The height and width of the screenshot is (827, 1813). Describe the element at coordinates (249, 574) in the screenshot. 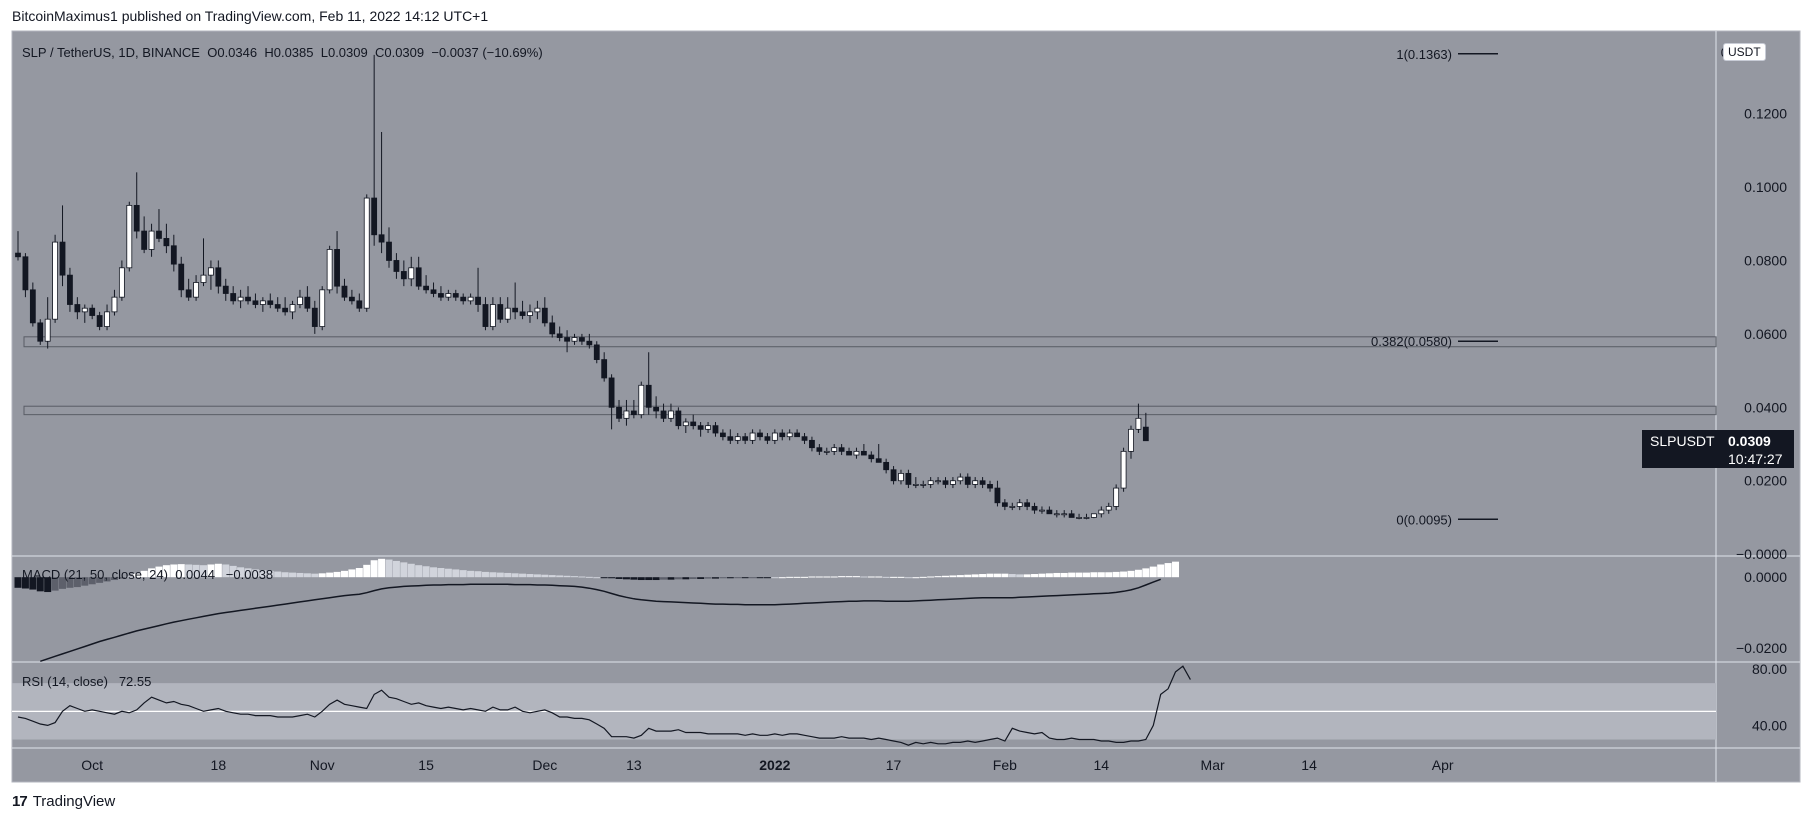

I see `macd-signal-value: −0.0038` at that location.